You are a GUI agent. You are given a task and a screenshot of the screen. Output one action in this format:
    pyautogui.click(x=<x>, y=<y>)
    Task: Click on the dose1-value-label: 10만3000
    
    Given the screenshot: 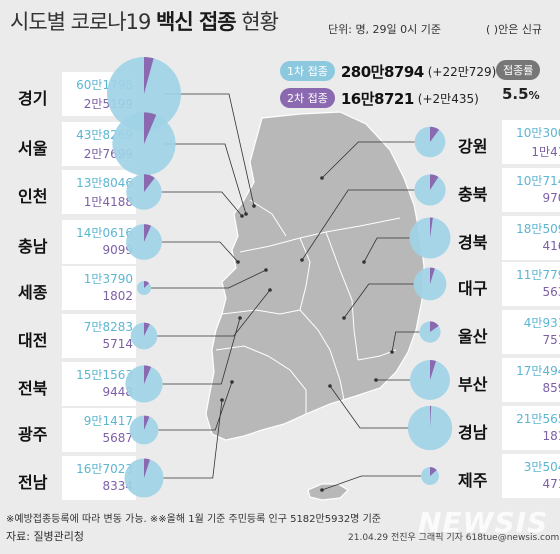 What is the action you would take?
    pyautogui.click(x=538, y=133)
    